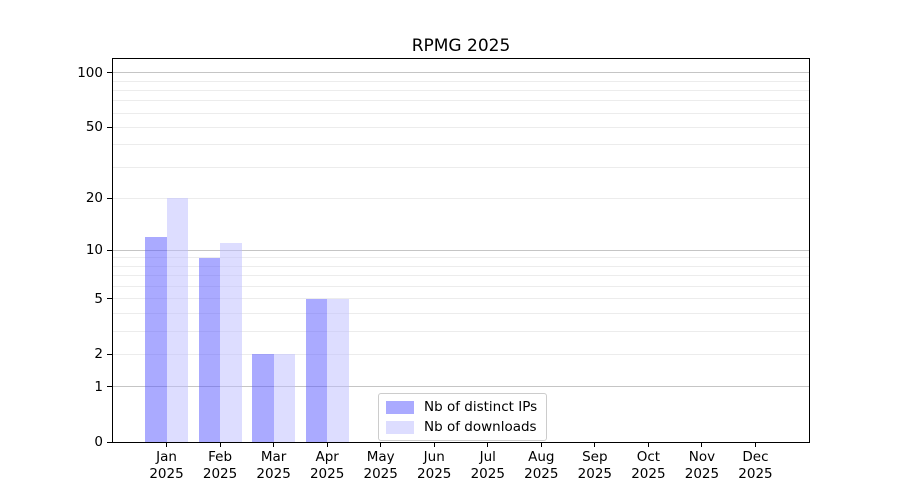 This screenshot has width=900, height=500. I want to click on x-tick-label: Aug 2025, so click(541, 465).